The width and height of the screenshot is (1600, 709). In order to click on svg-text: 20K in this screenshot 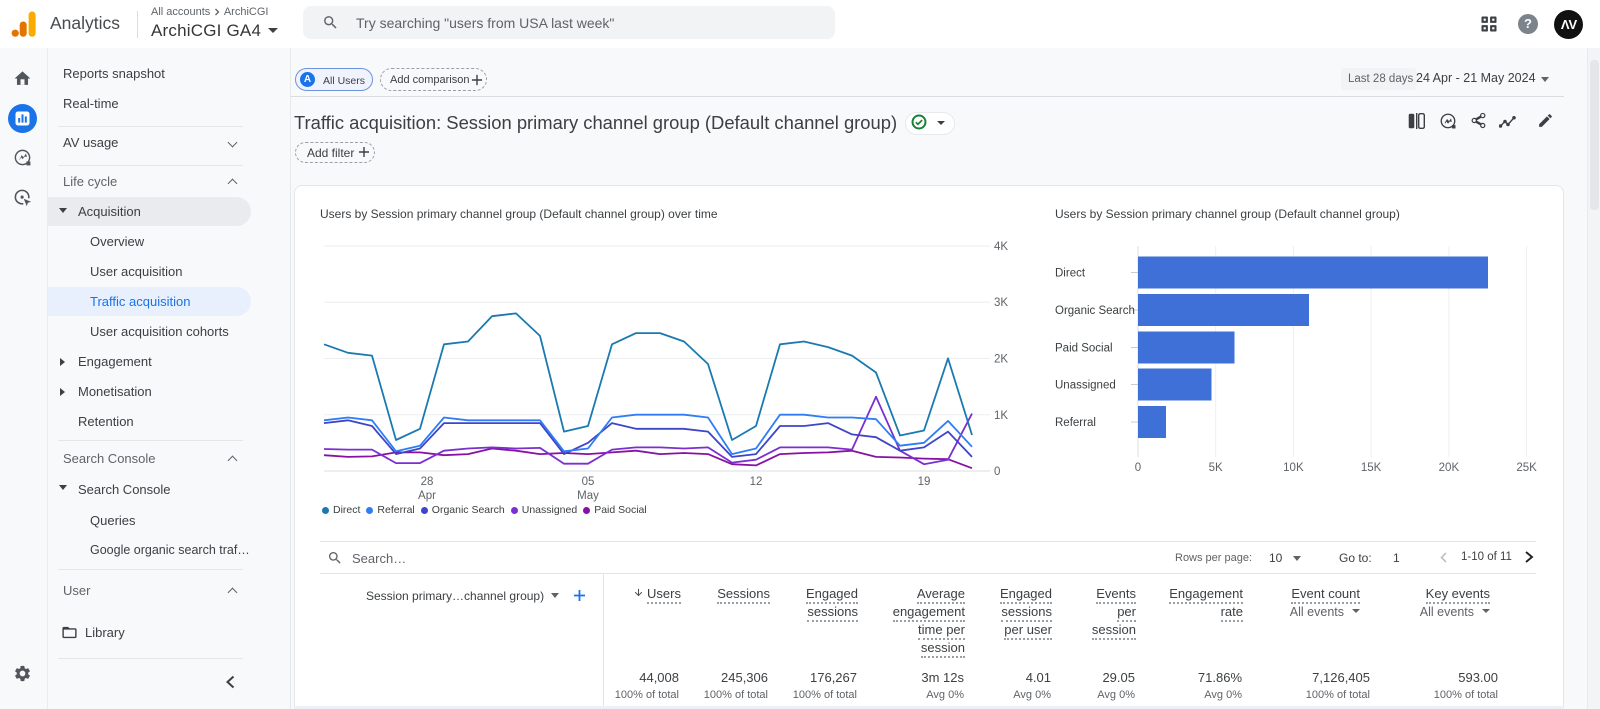, I will do `click(1449, 468)`.